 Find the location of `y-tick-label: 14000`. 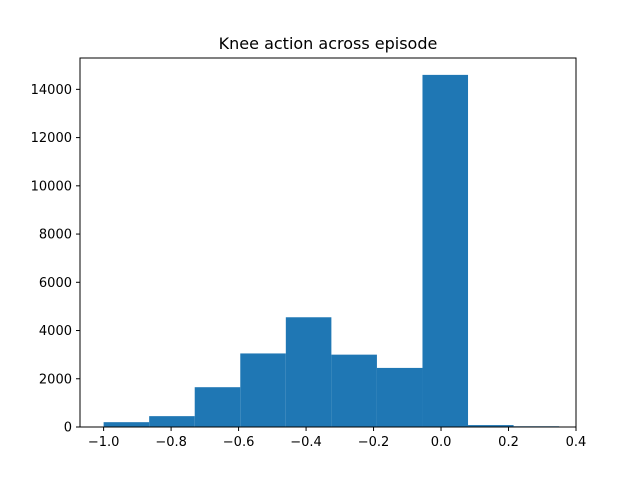

y-tick-label: 14000 is located at coordinates (51, 90).